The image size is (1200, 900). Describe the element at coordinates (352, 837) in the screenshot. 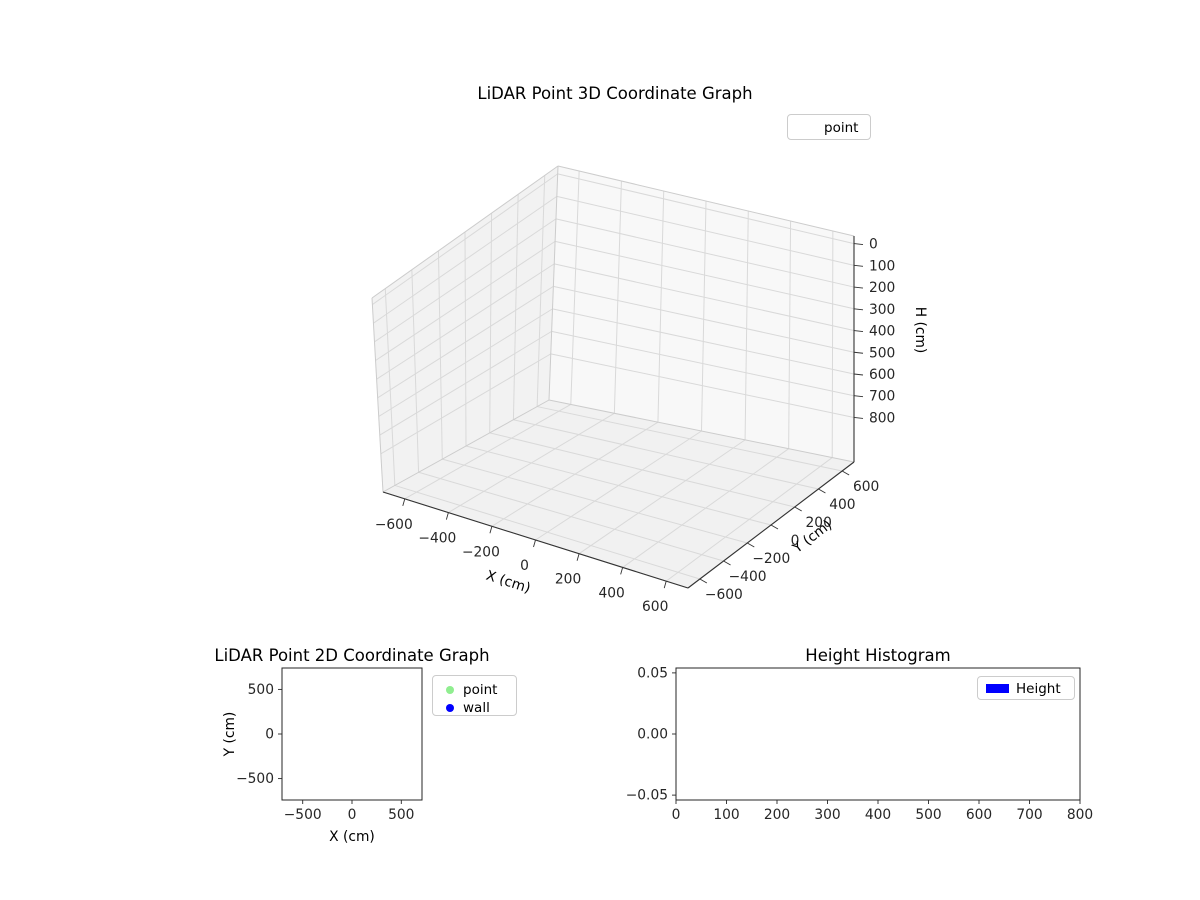

I see `svg-text: X (cm)` at that location.